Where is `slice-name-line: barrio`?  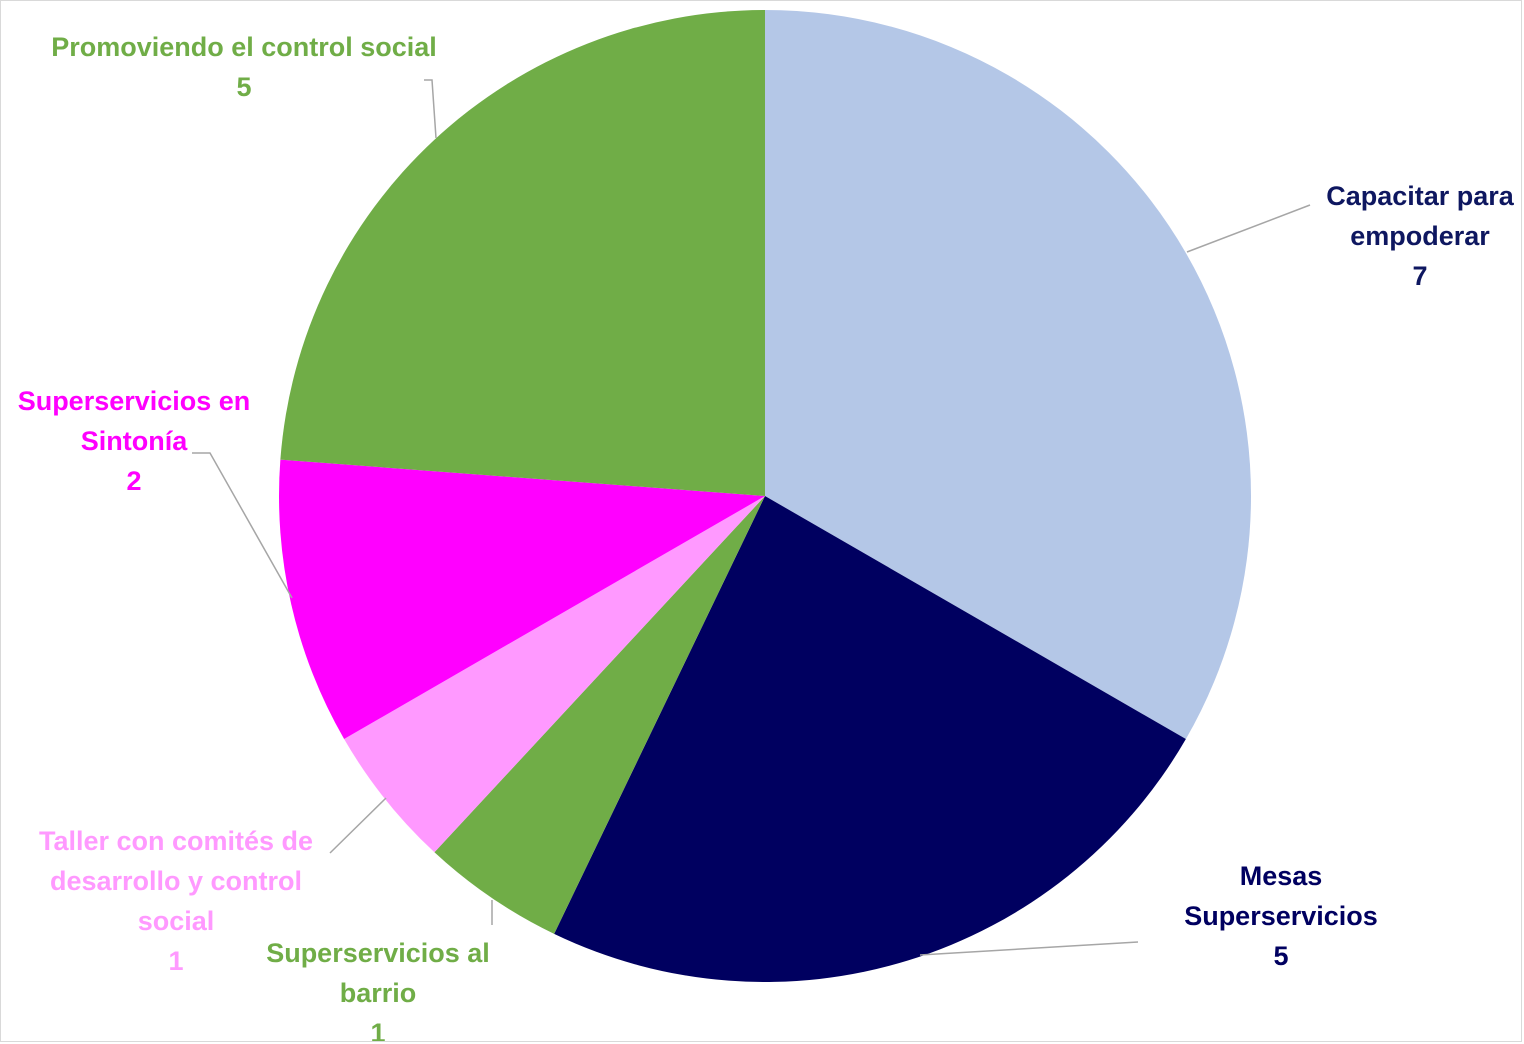 slice-name-line: barrio is located at coordinates (378, 993).